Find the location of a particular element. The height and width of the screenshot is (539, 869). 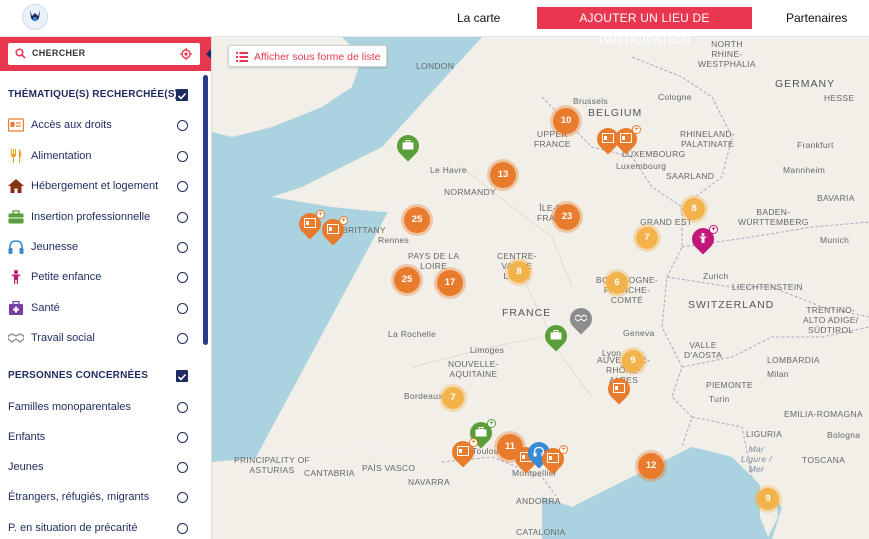

search-placeholder: CHERCHER is located at coordinates (59, 53).